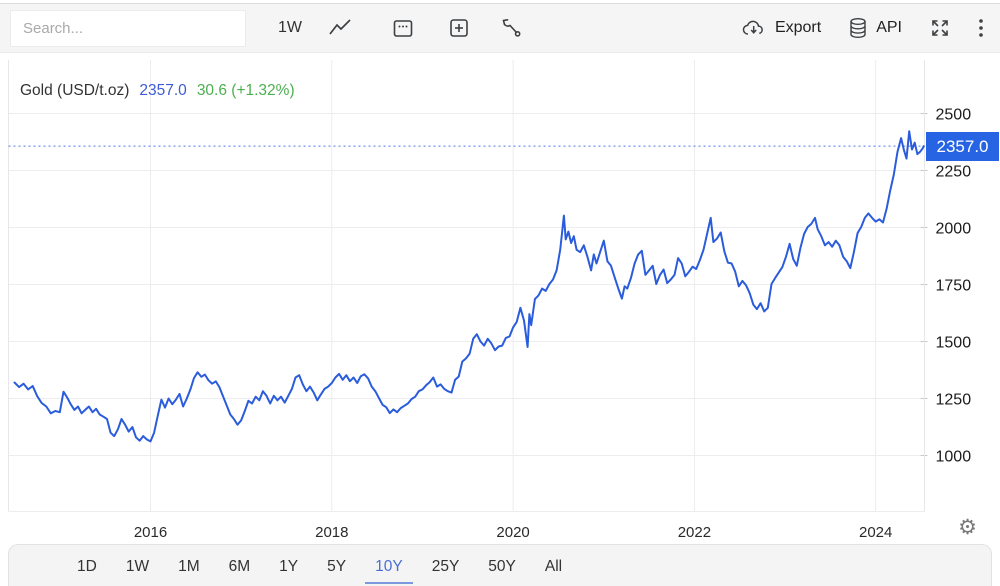  I want to click on database-icon, so click(858, 28).